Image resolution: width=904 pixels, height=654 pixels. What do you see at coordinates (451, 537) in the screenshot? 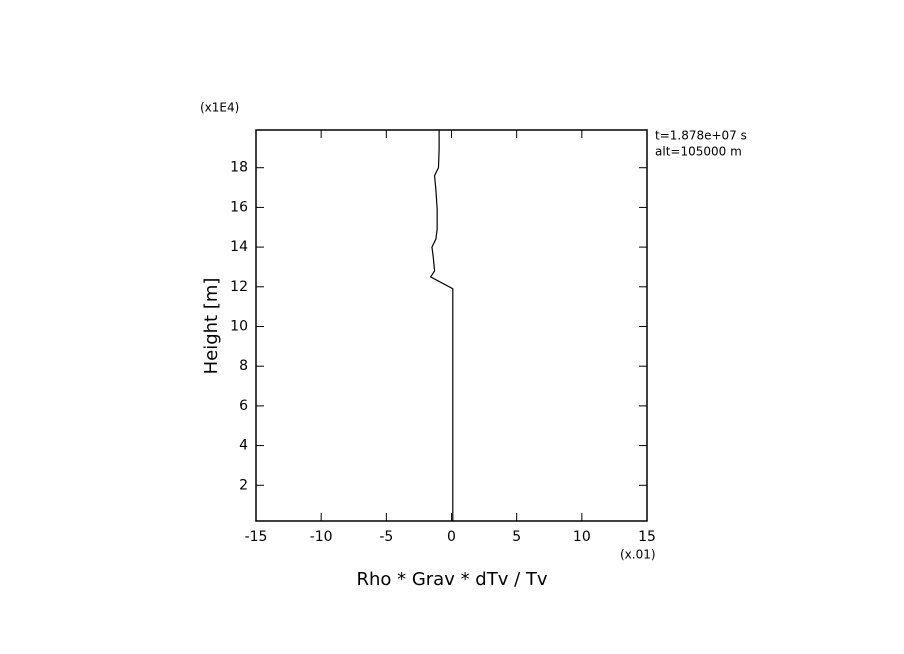
I see `x-tick-label: 0` at bounding box center [451, 537].